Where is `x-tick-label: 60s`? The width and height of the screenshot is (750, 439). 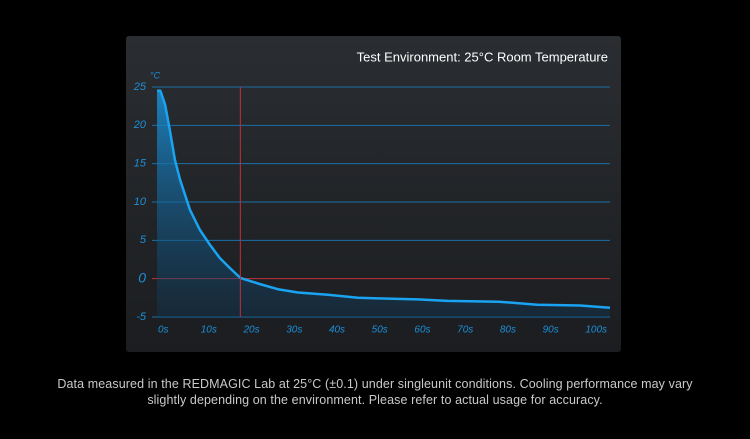
x-tick-label: 60s is located at coordinates (422, 330).